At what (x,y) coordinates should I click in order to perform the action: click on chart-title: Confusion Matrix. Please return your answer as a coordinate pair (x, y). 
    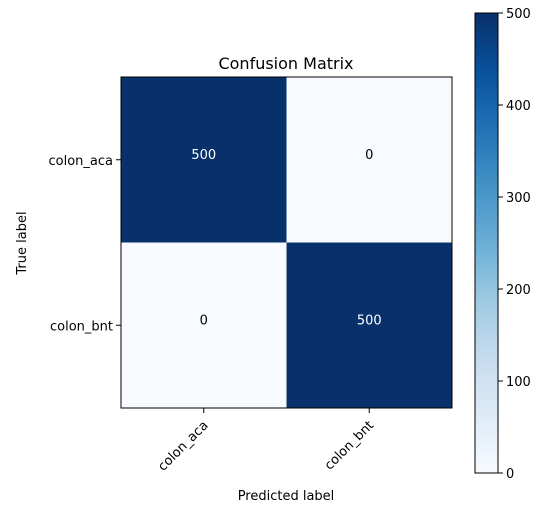
    Looking at the image, I should click on (285, 63).